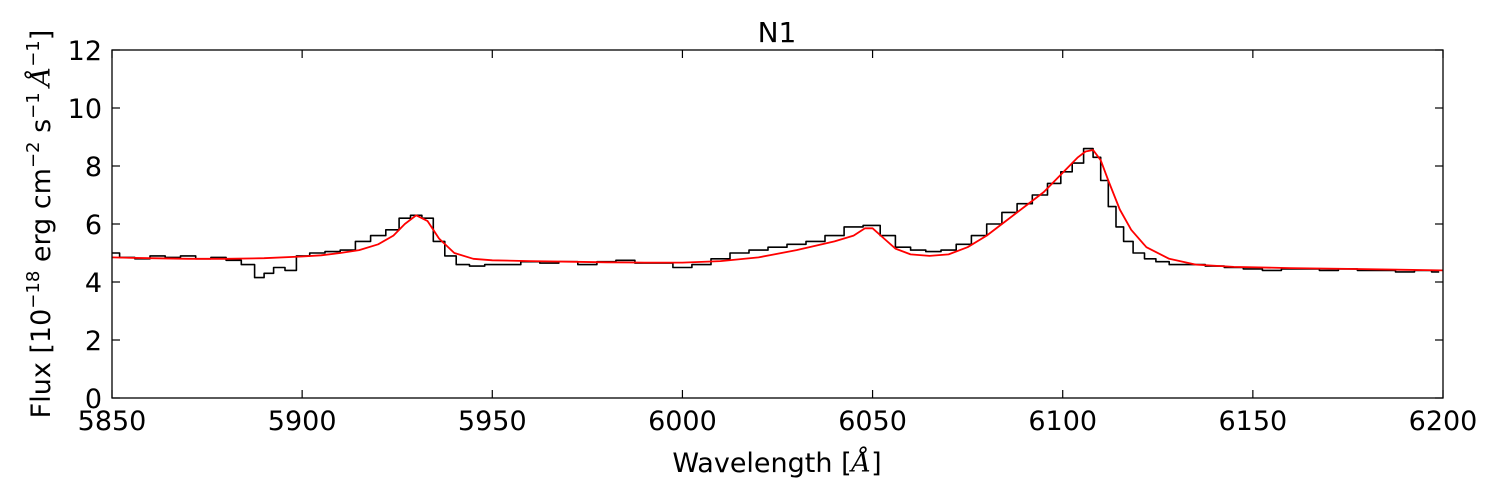  What do you see at coordinates (93, 399) in the screenshot?
I see `y-tick-label: 0` at bounding box center [93, 399].